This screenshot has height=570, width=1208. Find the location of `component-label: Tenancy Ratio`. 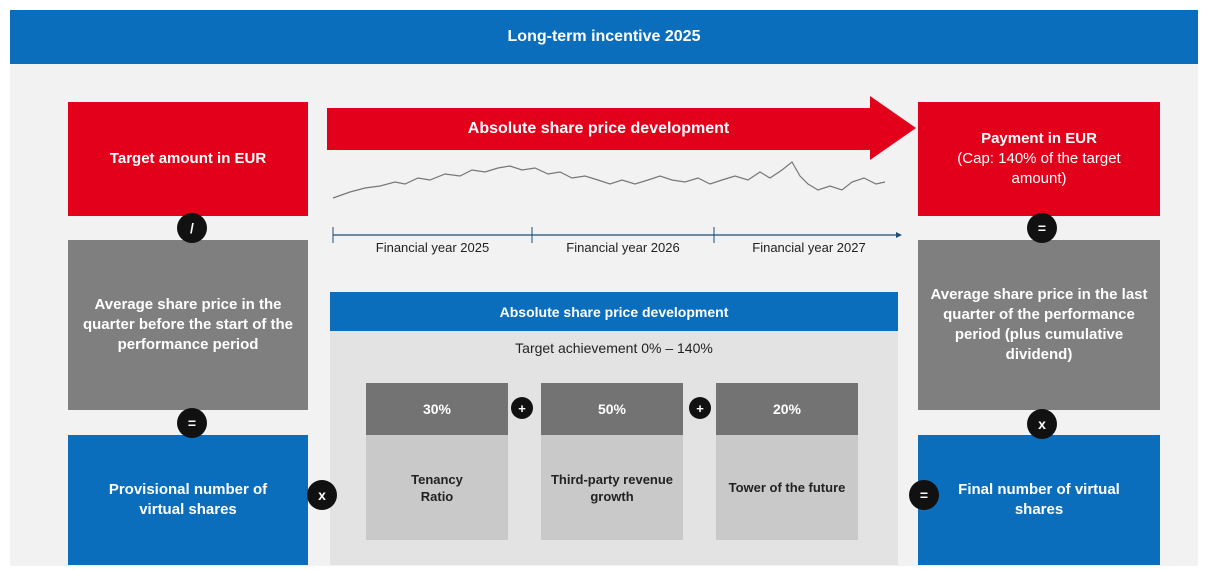

component-label: Tenancy Ratio is located at coordinates (437, 487).